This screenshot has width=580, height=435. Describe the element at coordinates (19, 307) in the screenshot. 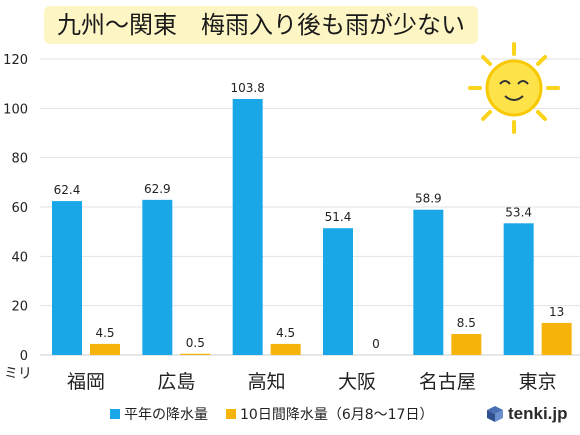

I see `y-tick-label: 20` at that location.